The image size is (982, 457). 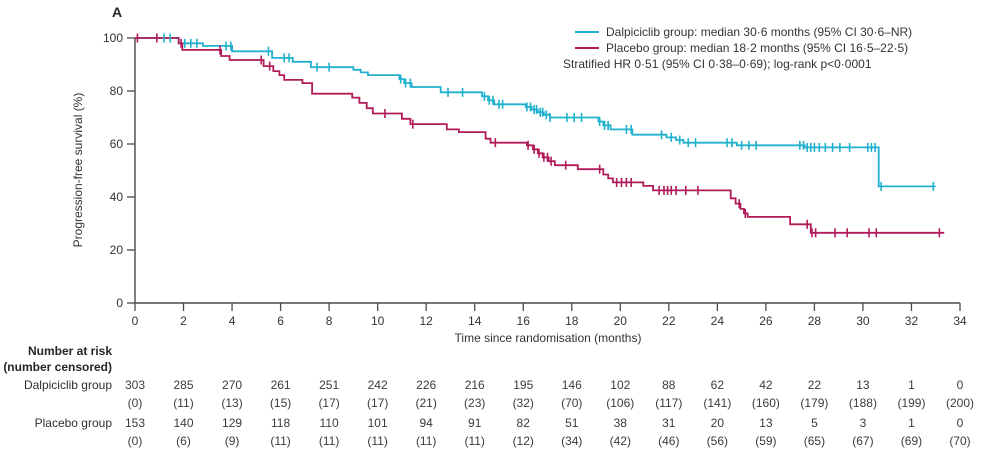 I want to click on dalpiciclib-line-swatch, so click(x=587, y=32).